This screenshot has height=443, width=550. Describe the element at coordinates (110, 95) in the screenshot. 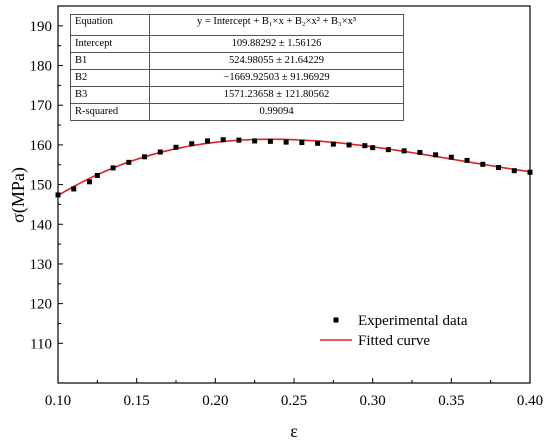

I see `table-key: B3` at that location.